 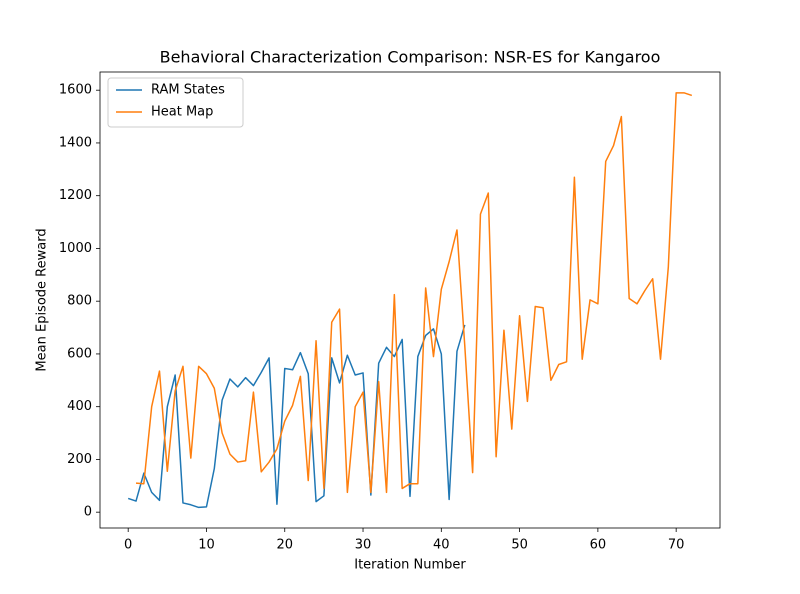 I want to click on y-tick-label: 400, so click(x=79, y=406).